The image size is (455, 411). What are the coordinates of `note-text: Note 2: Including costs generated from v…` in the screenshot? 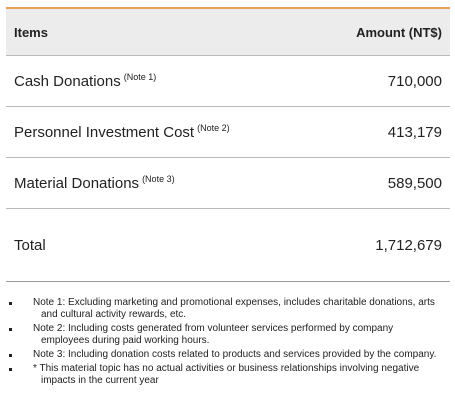 It's located at (213, 334).